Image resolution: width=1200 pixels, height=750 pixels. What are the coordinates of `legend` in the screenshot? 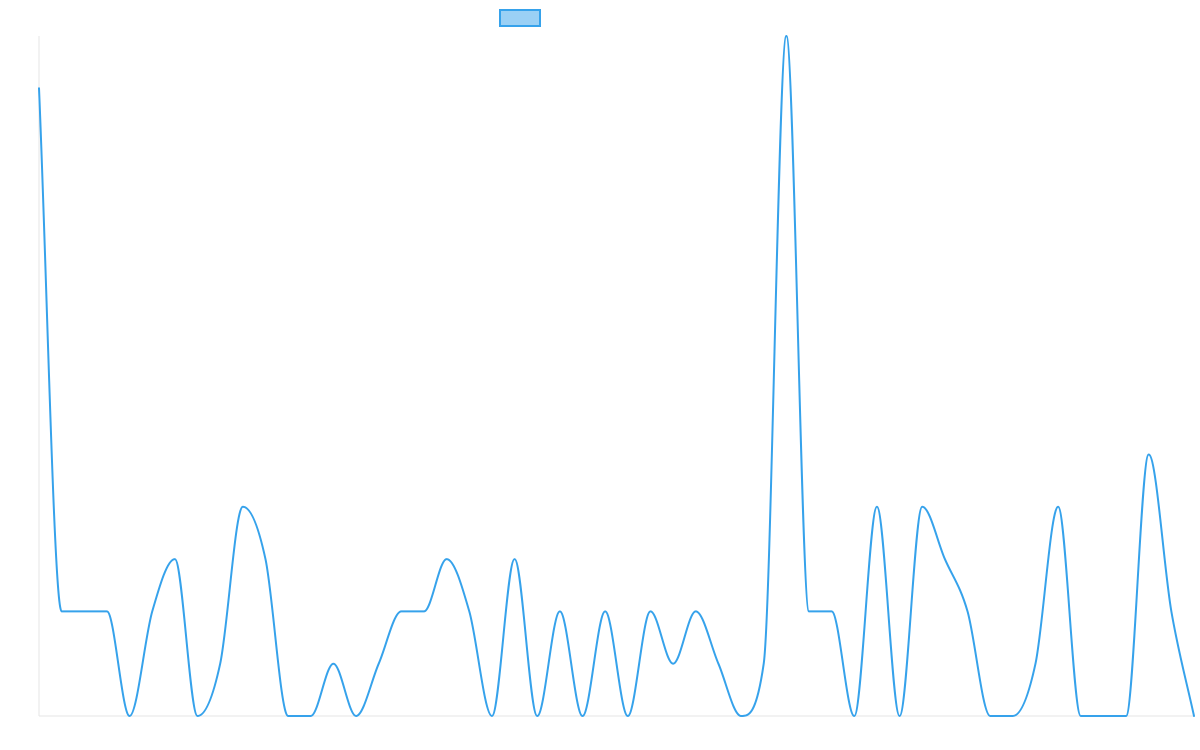 It's located at (520, 18).